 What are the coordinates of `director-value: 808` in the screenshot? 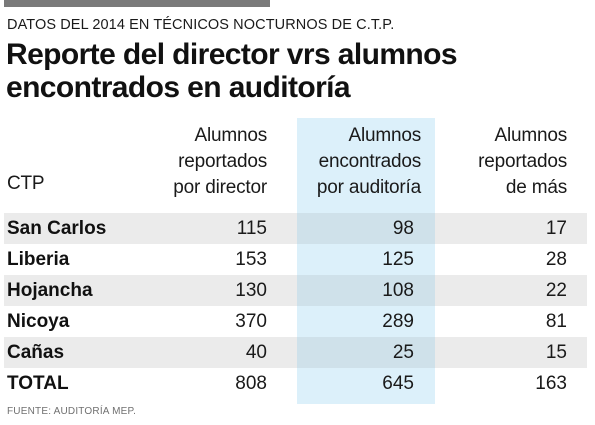 It's located at (251, 383).